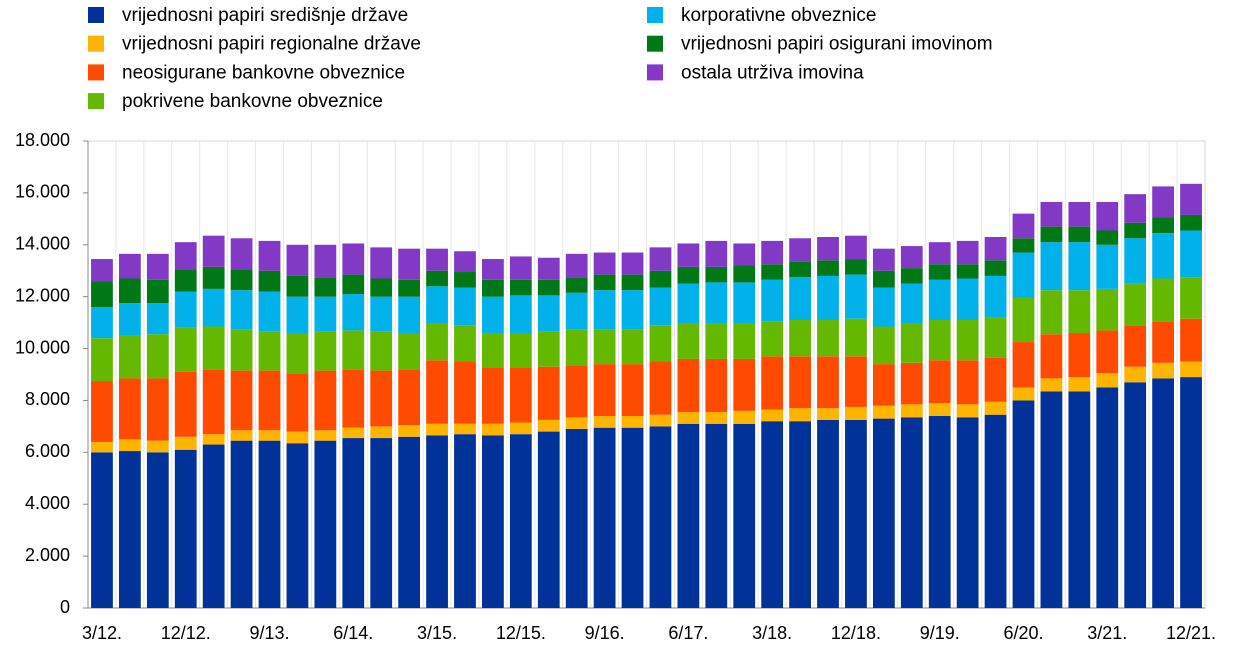  Describe the element at coordinates (42, 192) in the screenshot. I see `y-tick-label: 16.000` at that location.